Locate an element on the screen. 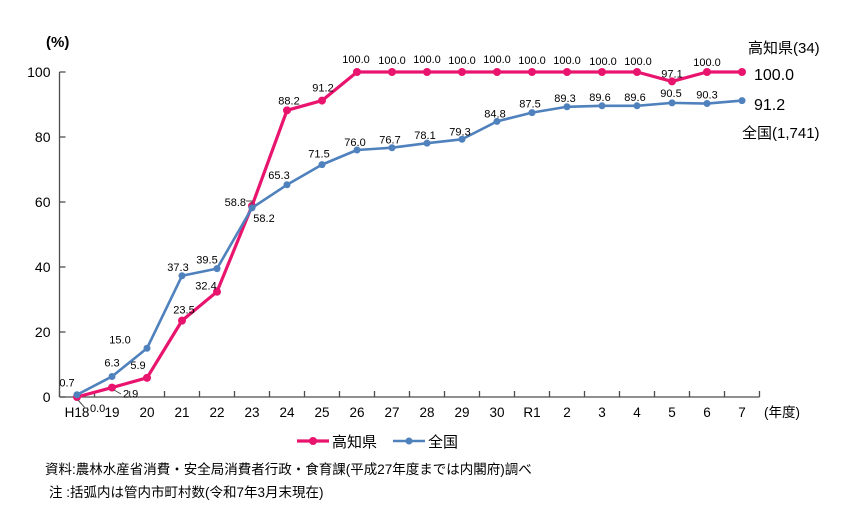  legend: 高知県 全国 is located at coordinates (377, 442).